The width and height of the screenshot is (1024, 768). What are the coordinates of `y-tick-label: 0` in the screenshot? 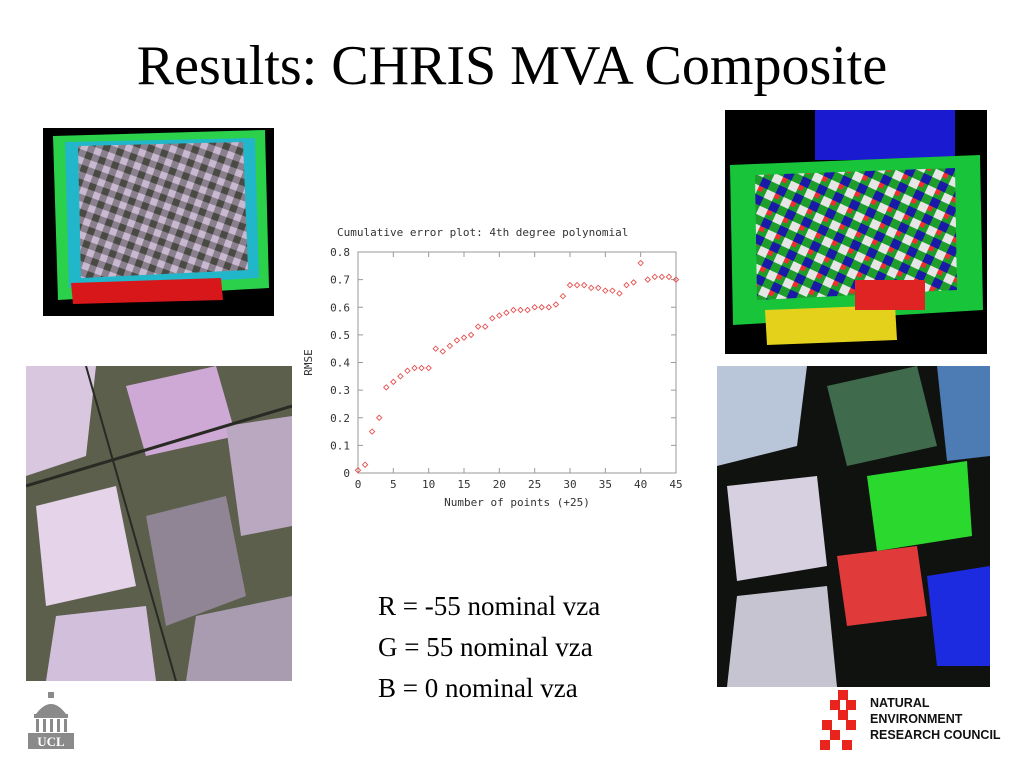 It's located at (346, 473).